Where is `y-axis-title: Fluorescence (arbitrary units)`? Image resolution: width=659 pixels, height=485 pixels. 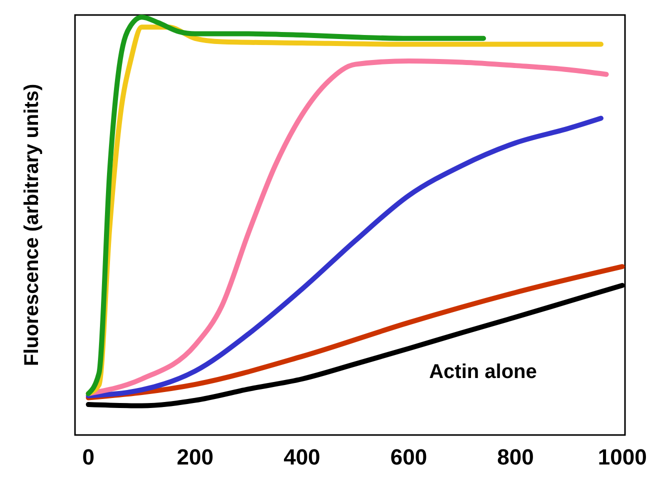 y-axis-title: Fluorescence (arbitrary units) is located at coordinates (32, 225).